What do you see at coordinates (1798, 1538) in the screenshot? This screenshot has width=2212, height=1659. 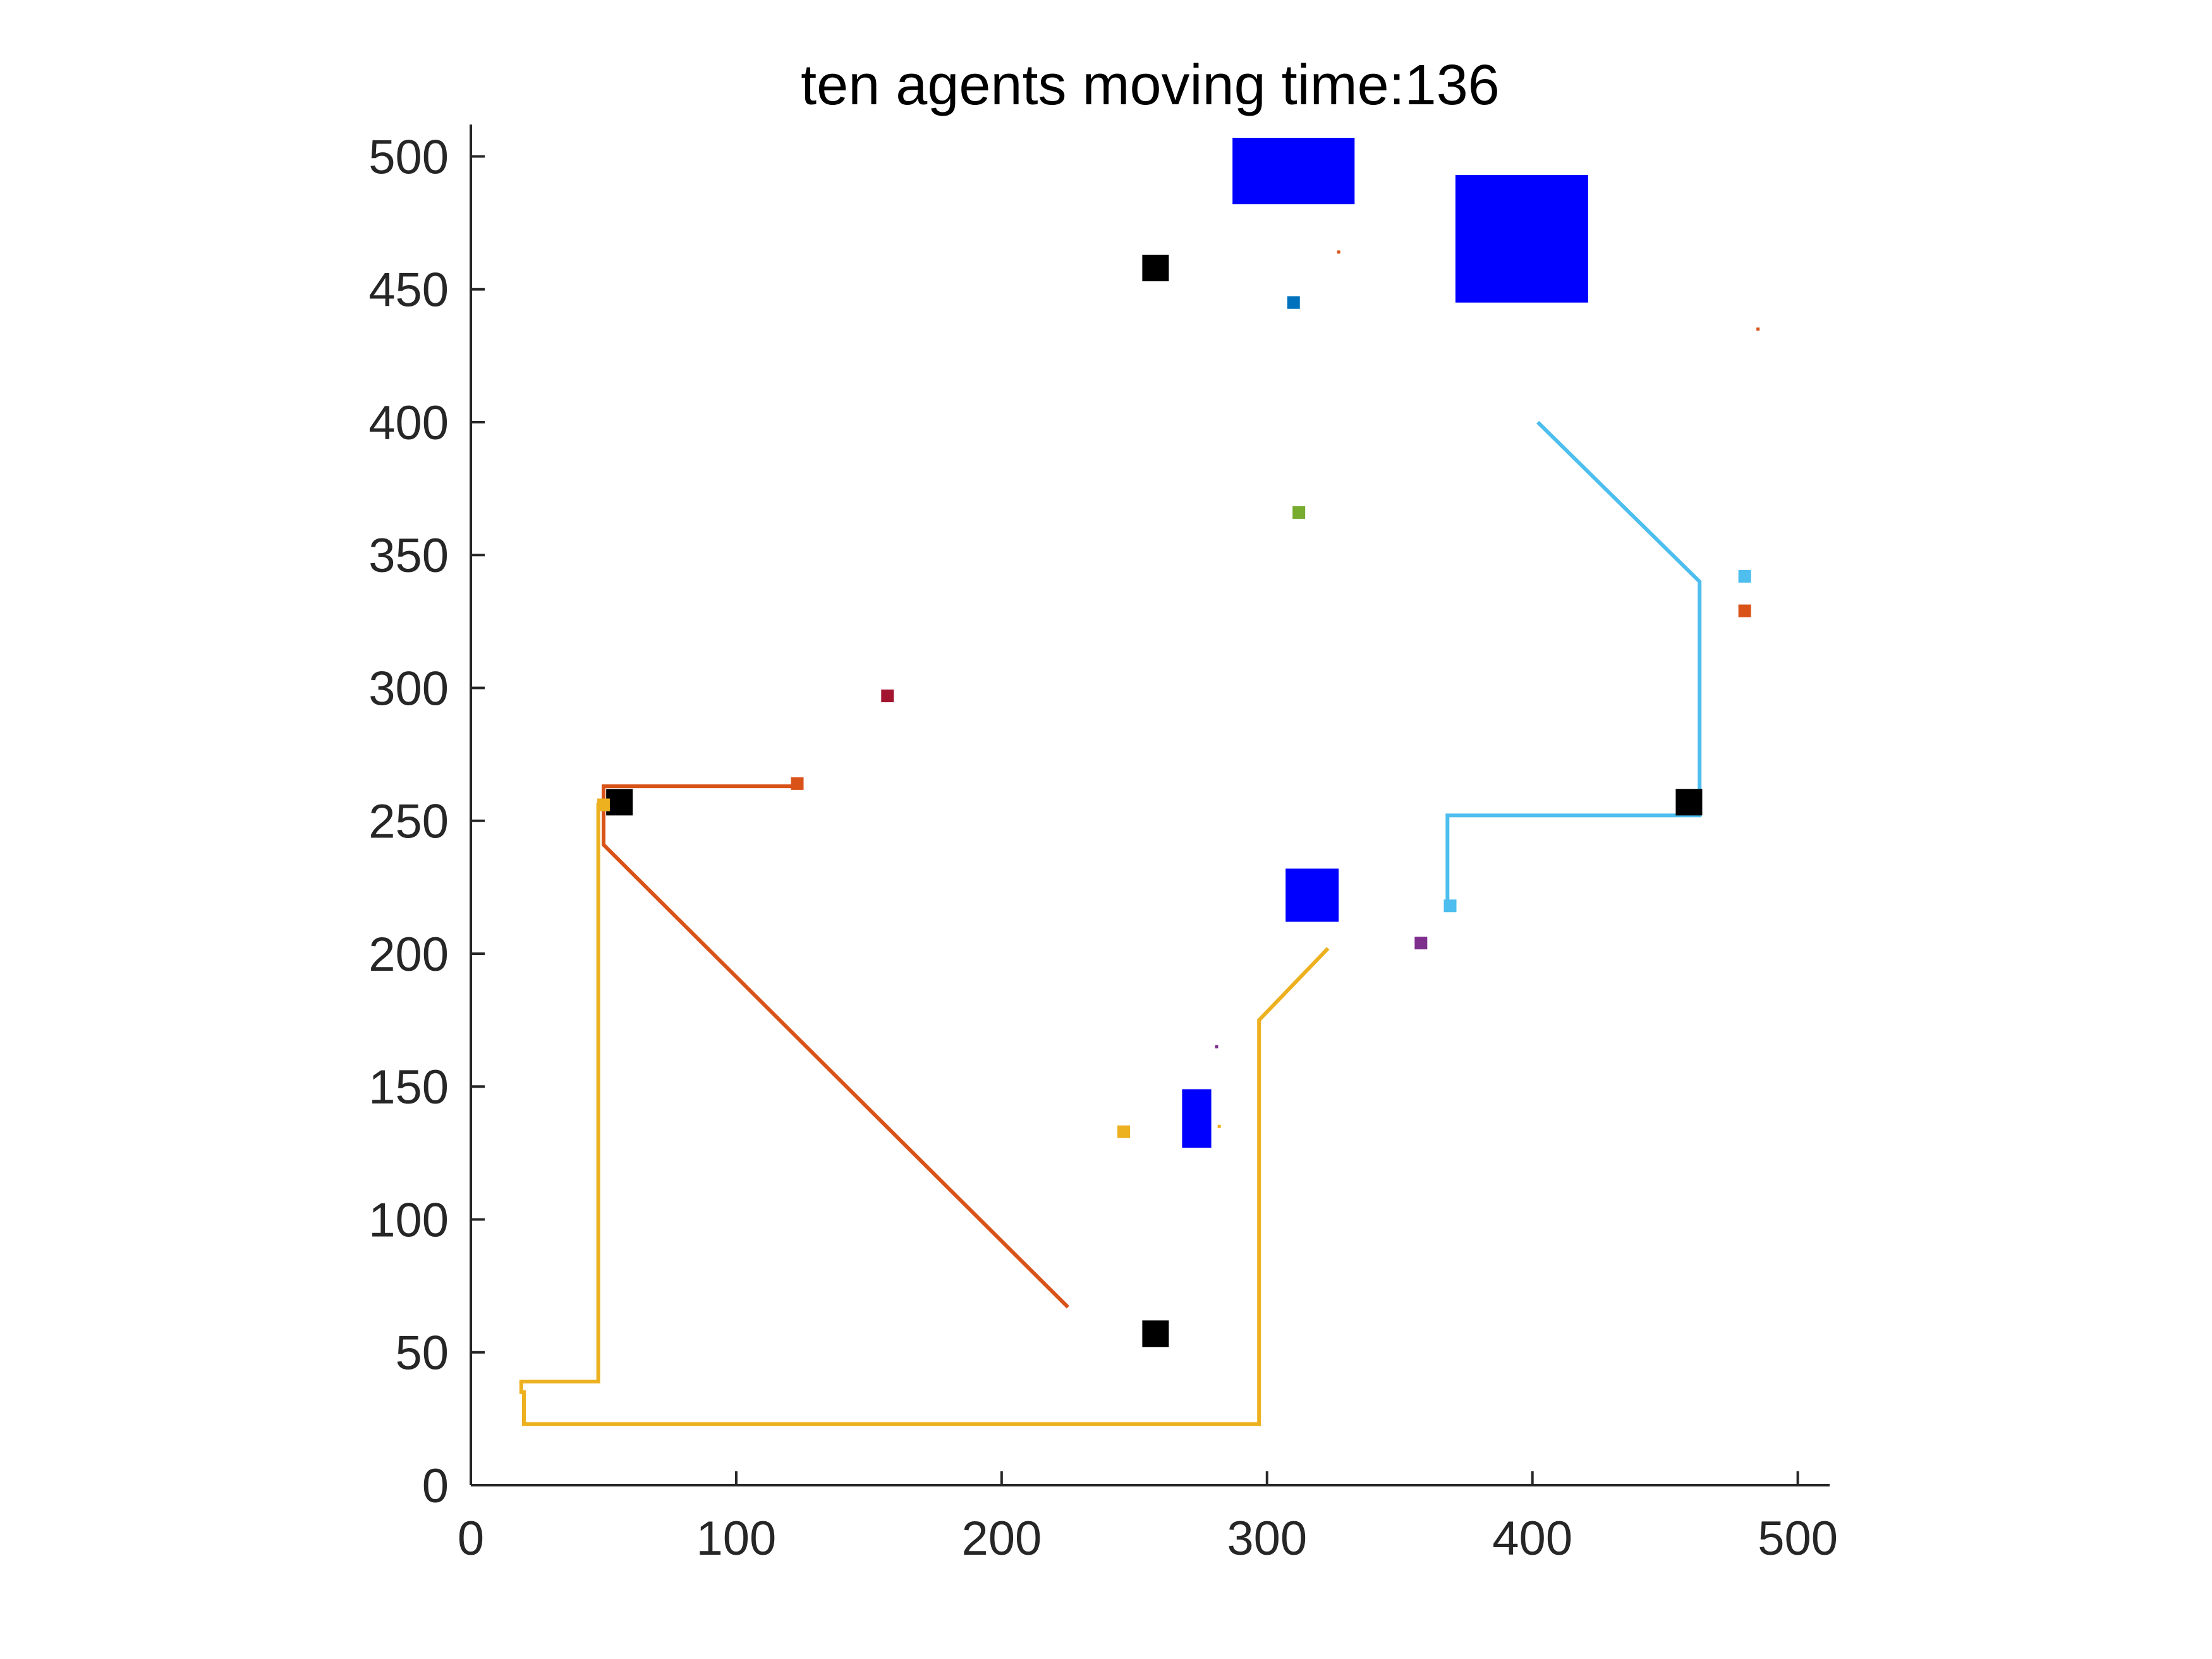 I see `x-tick-label-500: 500` at bounding box center [1798, 1538].